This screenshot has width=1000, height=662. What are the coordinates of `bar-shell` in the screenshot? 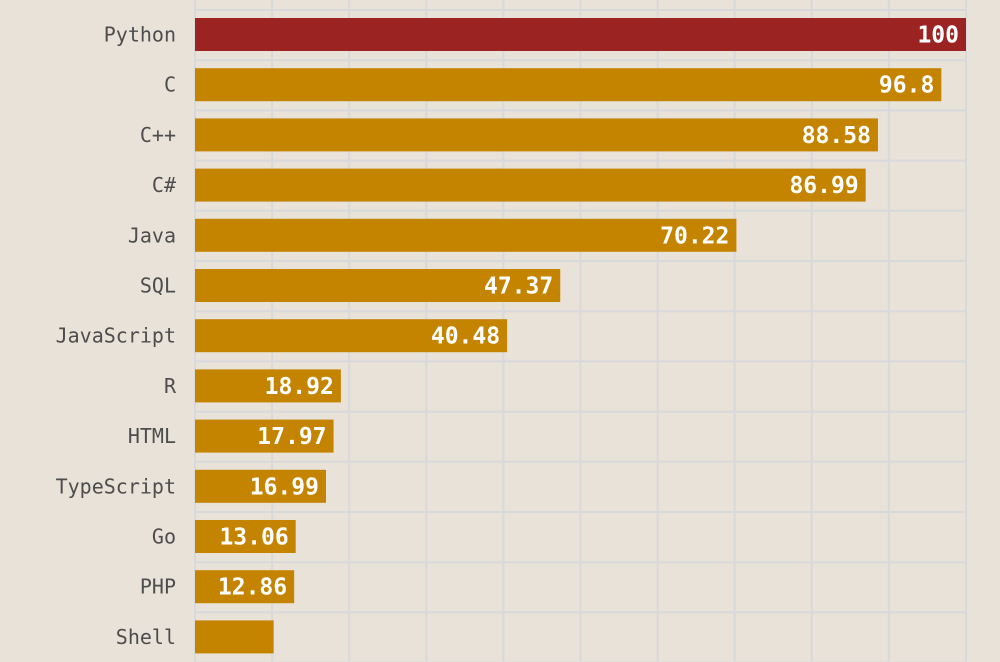 It's located at (234, 637).